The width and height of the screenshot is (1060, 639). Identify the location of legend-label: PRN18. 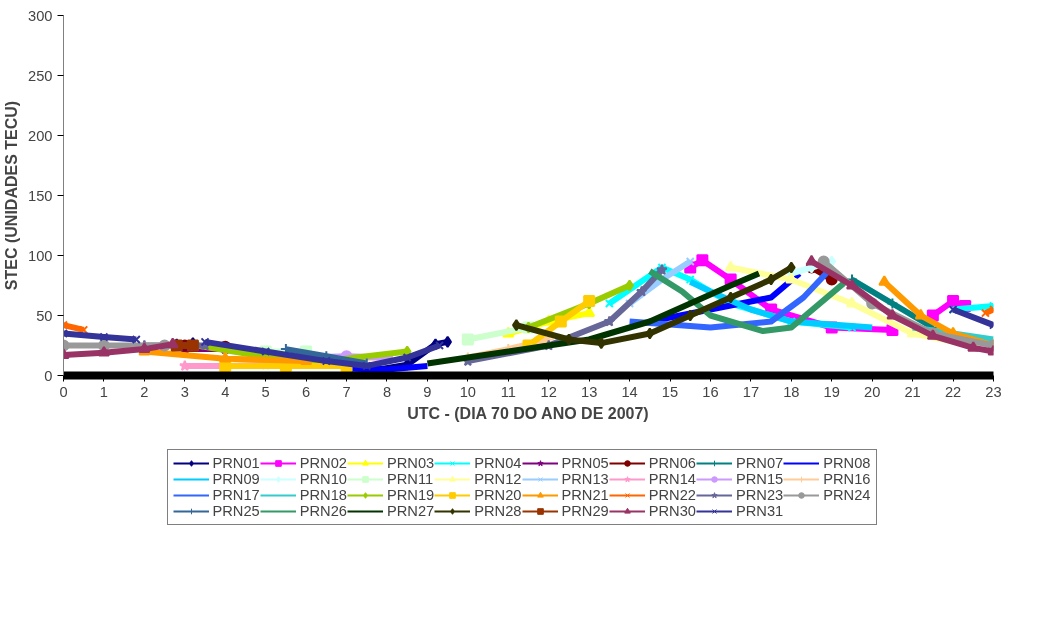
(323, 494).